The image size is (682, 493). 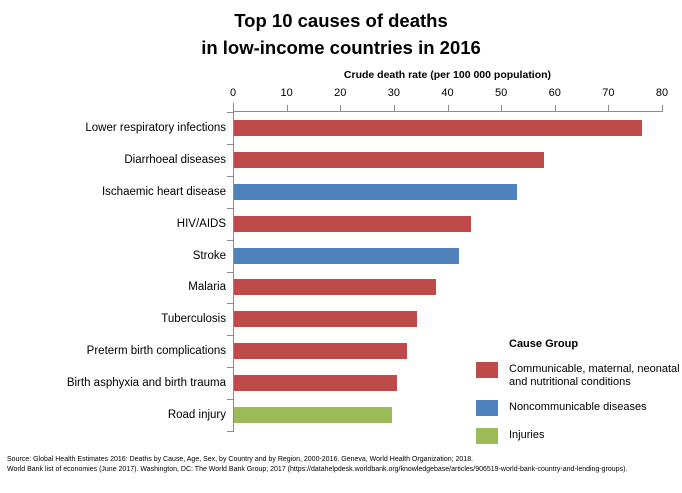 What do you see at coordinates (155, 127) in the screenshot?
I see `category-label: Lower respiratory infections` at bounding box center [155, 127].